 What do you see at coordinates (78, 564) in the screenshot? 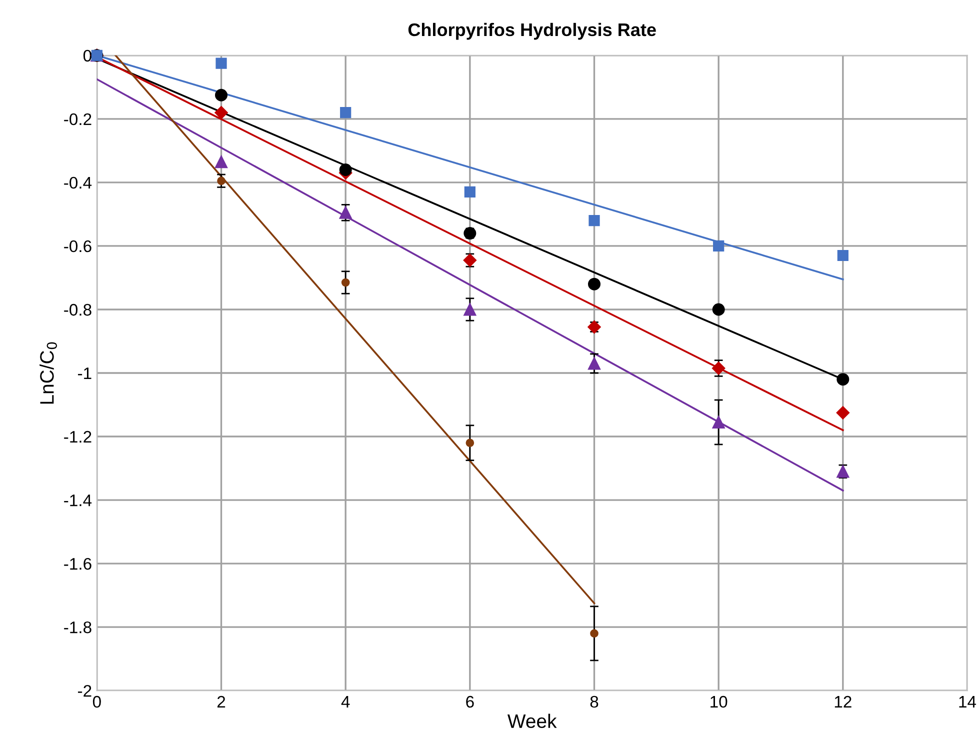
I see `y-tick-label: -1.6` at bounding box center [78, 564].